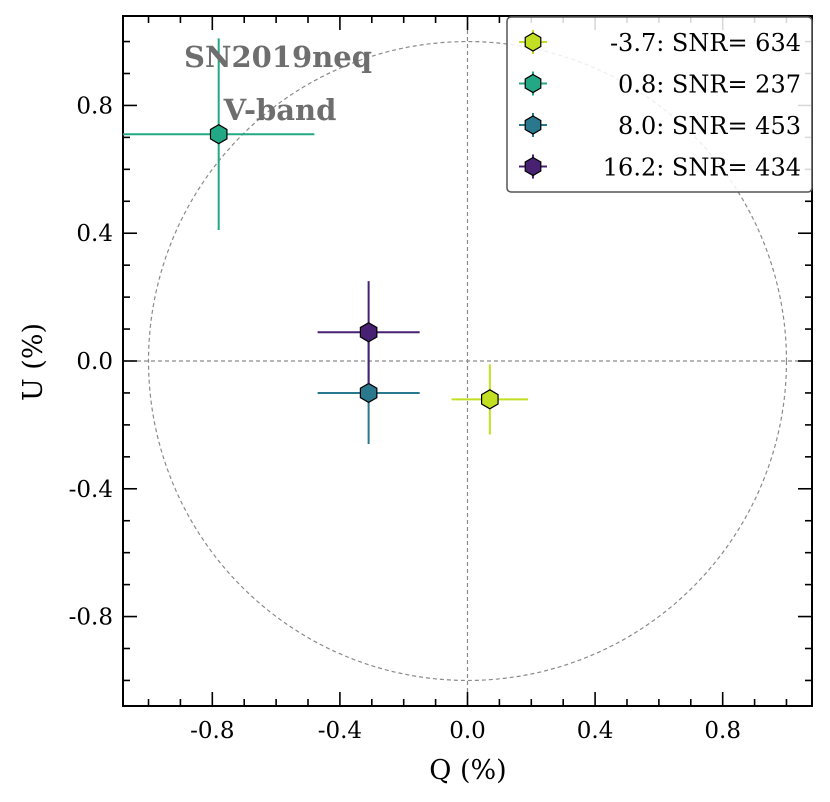  What do you see at coordinates (467, 731) in the screenshot?
I see `x-tick-label: 0.0` at bounding box center [467, 731].